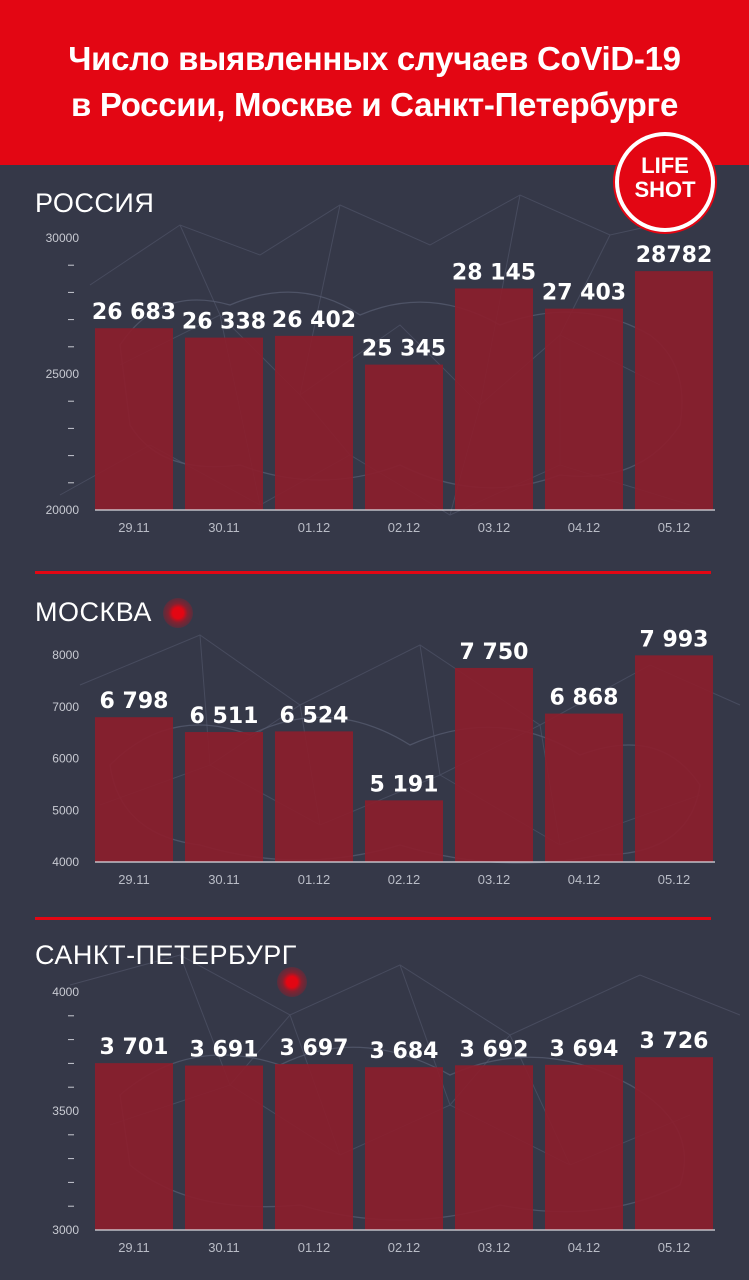 This screenshot has width=749, height=1280. What do you see at coordinates (374, 104) in the screenshot?
I see `page-title-line-2: в России, Москве и Санкт-Петербурге` at bounding box center [374, 104].